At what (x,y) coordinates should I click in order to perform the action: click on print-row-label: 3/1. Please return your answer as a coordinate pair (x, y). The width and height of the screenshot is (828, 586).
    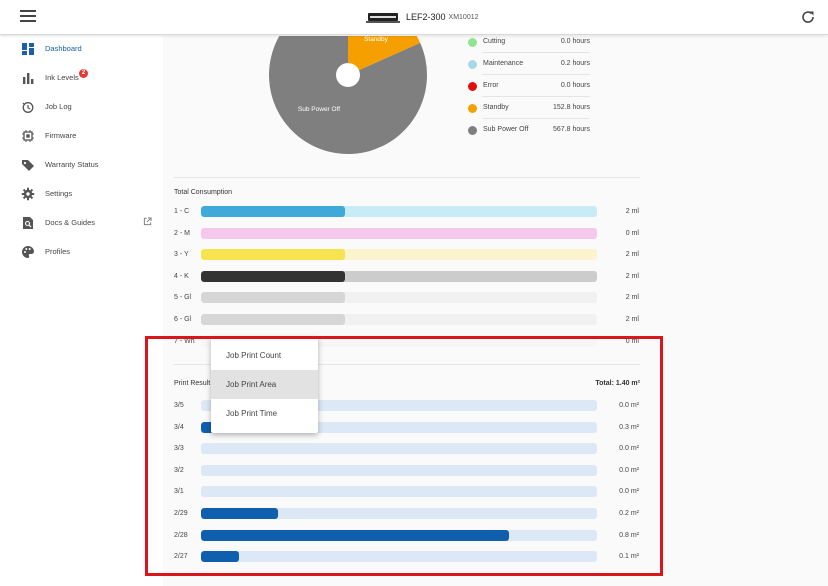
    Looking at the image, I should click on (179, 492).